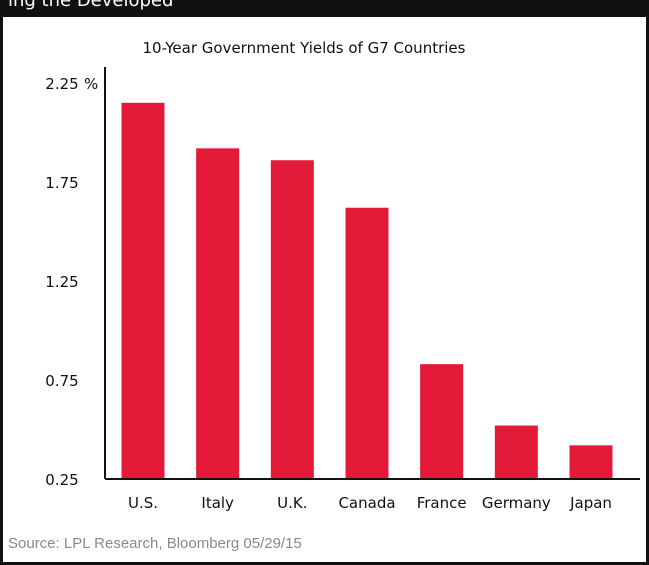  What do you see at coordinates (366, 503) in the screenshot?
I see `x-tick-label: Canada` at bounding box center [366, 503].